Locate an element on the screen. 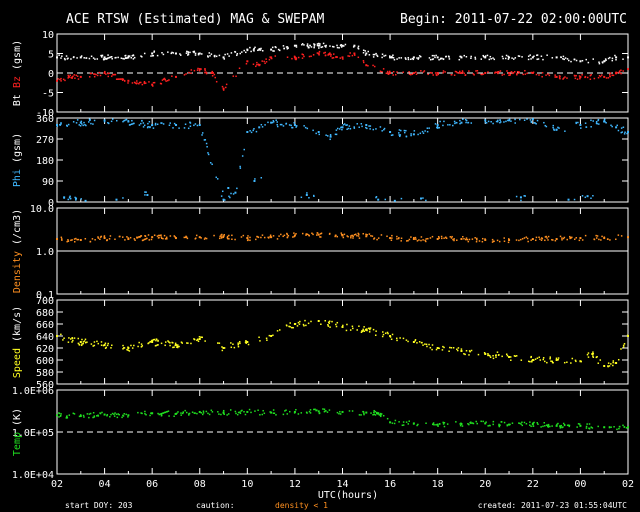 This screenshot has width=640, height=512. y-tick-label-speed: 640 is located at coordinates (45, 337).